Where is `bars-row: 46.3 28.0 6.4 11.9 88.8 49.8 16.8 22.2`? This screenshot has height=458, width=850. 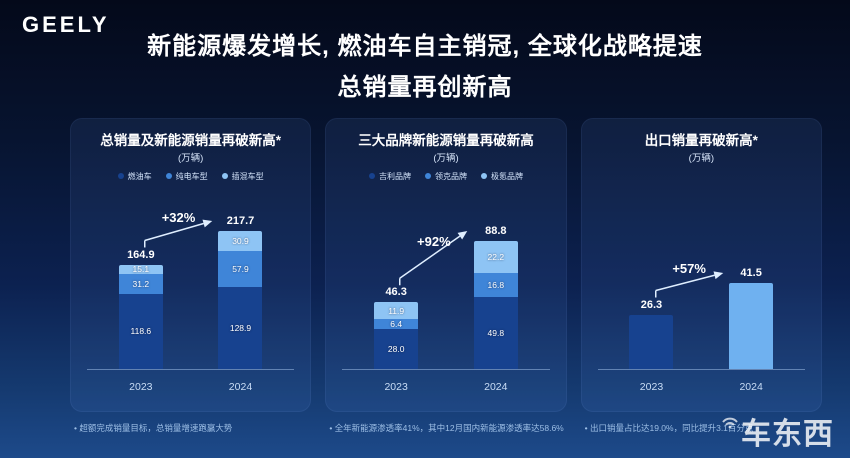 bars-row: 46.3 28.0 6.4 11.9 88.8 49.8 16.8 22.2 is located at coordinates (445, 297).